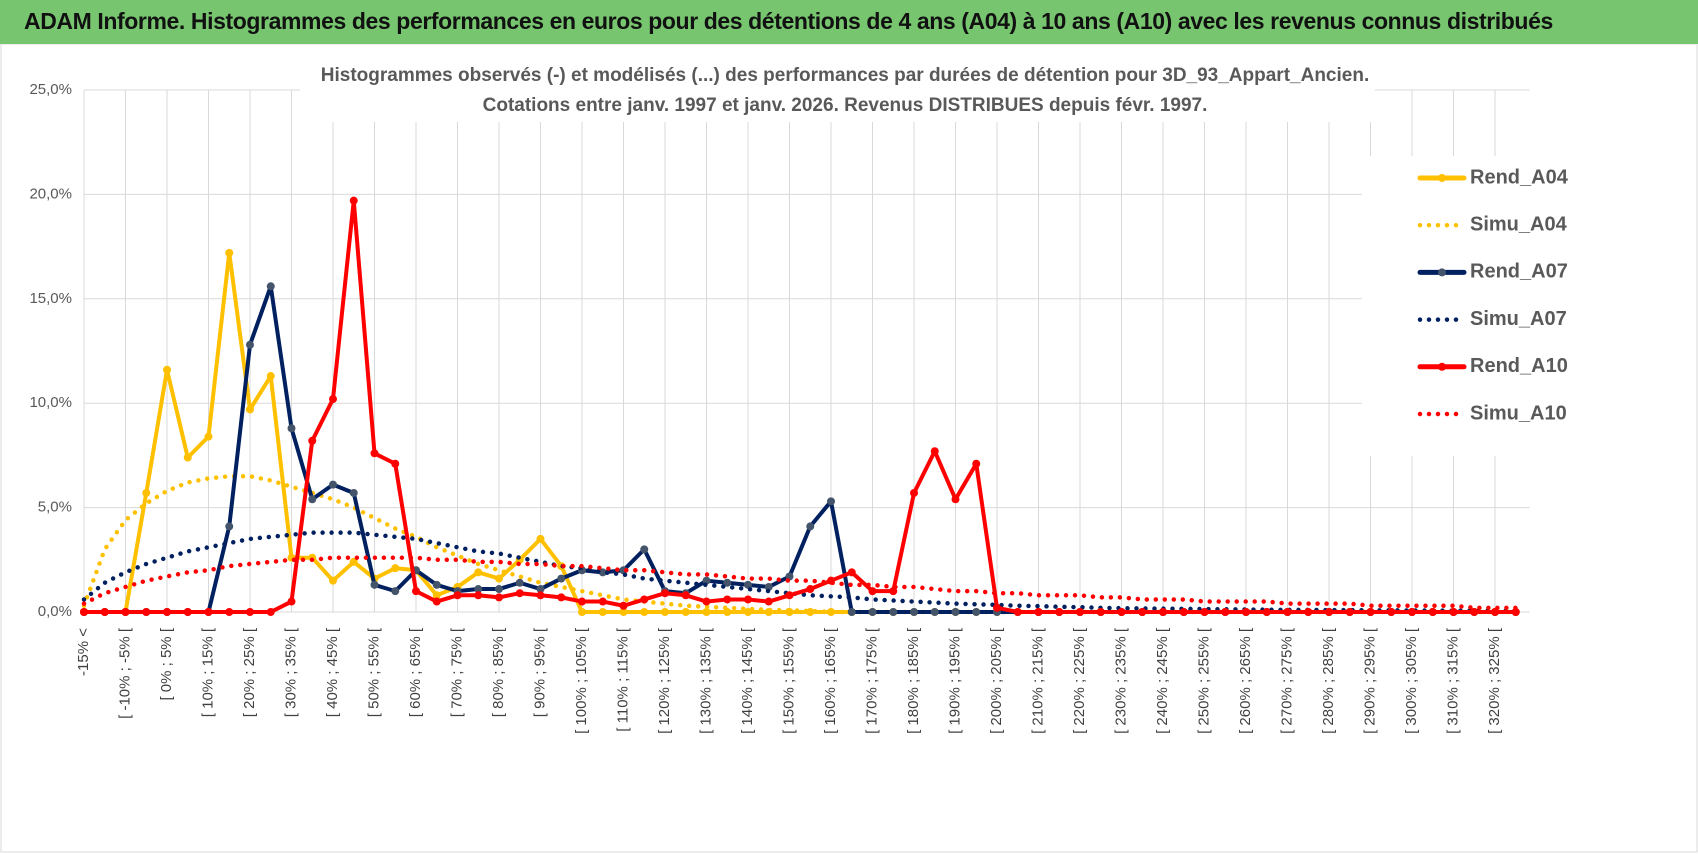 The image size is (1698, 854). Describe the element at coordinates (1442, 178) in the screenshot. I see `legend-marker` at that location.